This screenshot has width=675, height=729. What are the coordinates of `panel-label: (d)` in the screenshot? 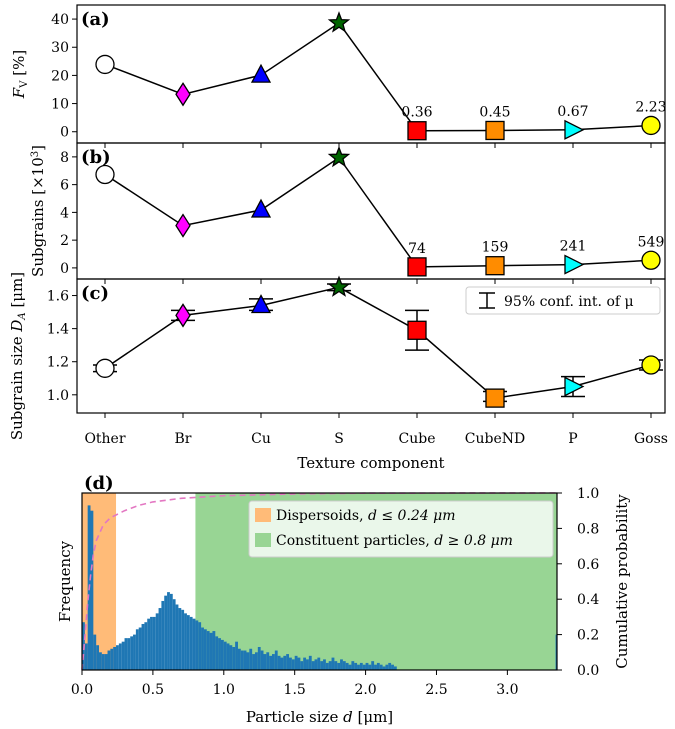 It's located at (99, 483).